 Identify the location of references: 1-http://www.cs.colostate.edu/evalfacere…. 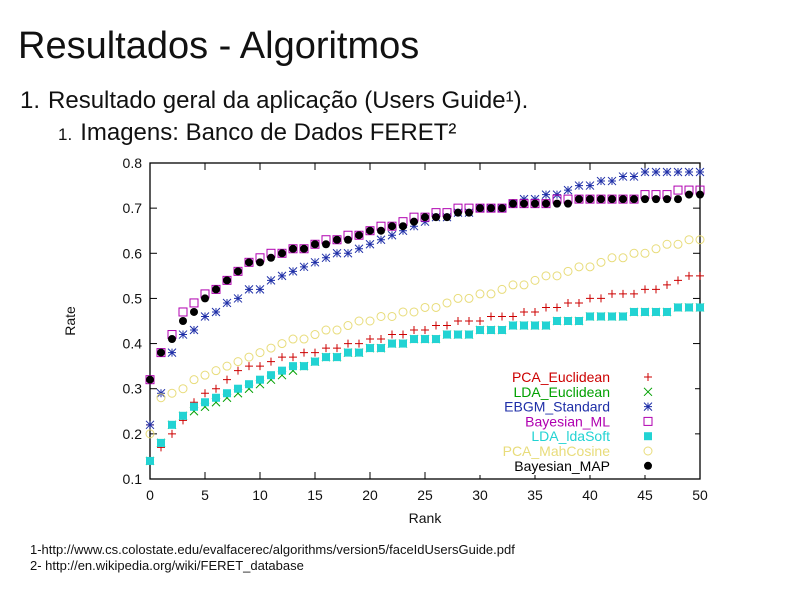
(272, 558).